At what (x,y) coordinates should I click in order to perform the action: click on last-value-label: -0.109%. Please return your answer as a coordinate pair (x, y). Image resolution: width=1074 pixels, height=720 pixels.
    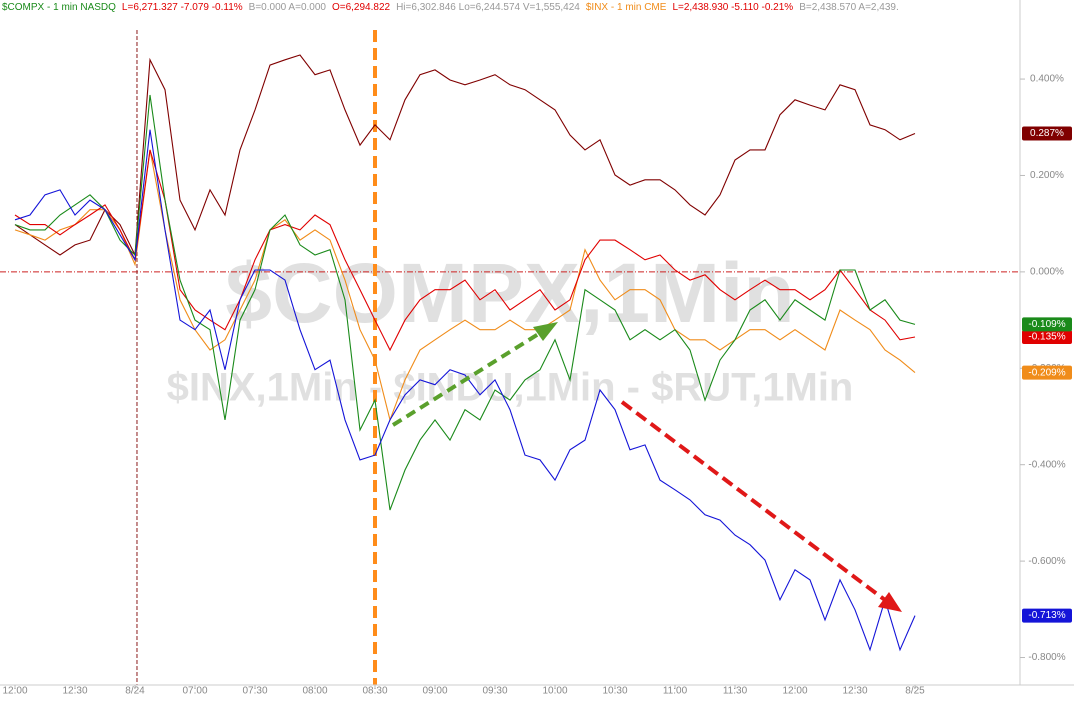
    Looking at the image, I should click on (1046, 324).